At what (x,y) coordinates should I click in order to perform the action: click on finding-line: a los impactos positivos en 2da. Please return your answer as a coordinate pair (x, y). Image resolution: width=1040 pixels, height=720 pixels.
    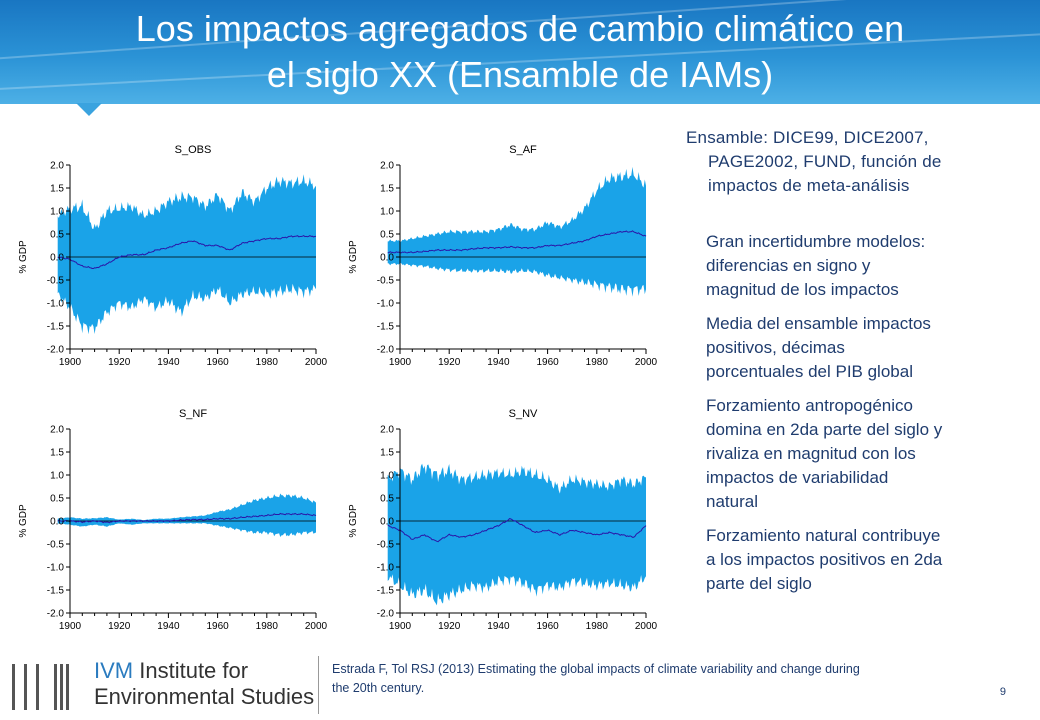
    Looking at the image, I should click on (824, 559).